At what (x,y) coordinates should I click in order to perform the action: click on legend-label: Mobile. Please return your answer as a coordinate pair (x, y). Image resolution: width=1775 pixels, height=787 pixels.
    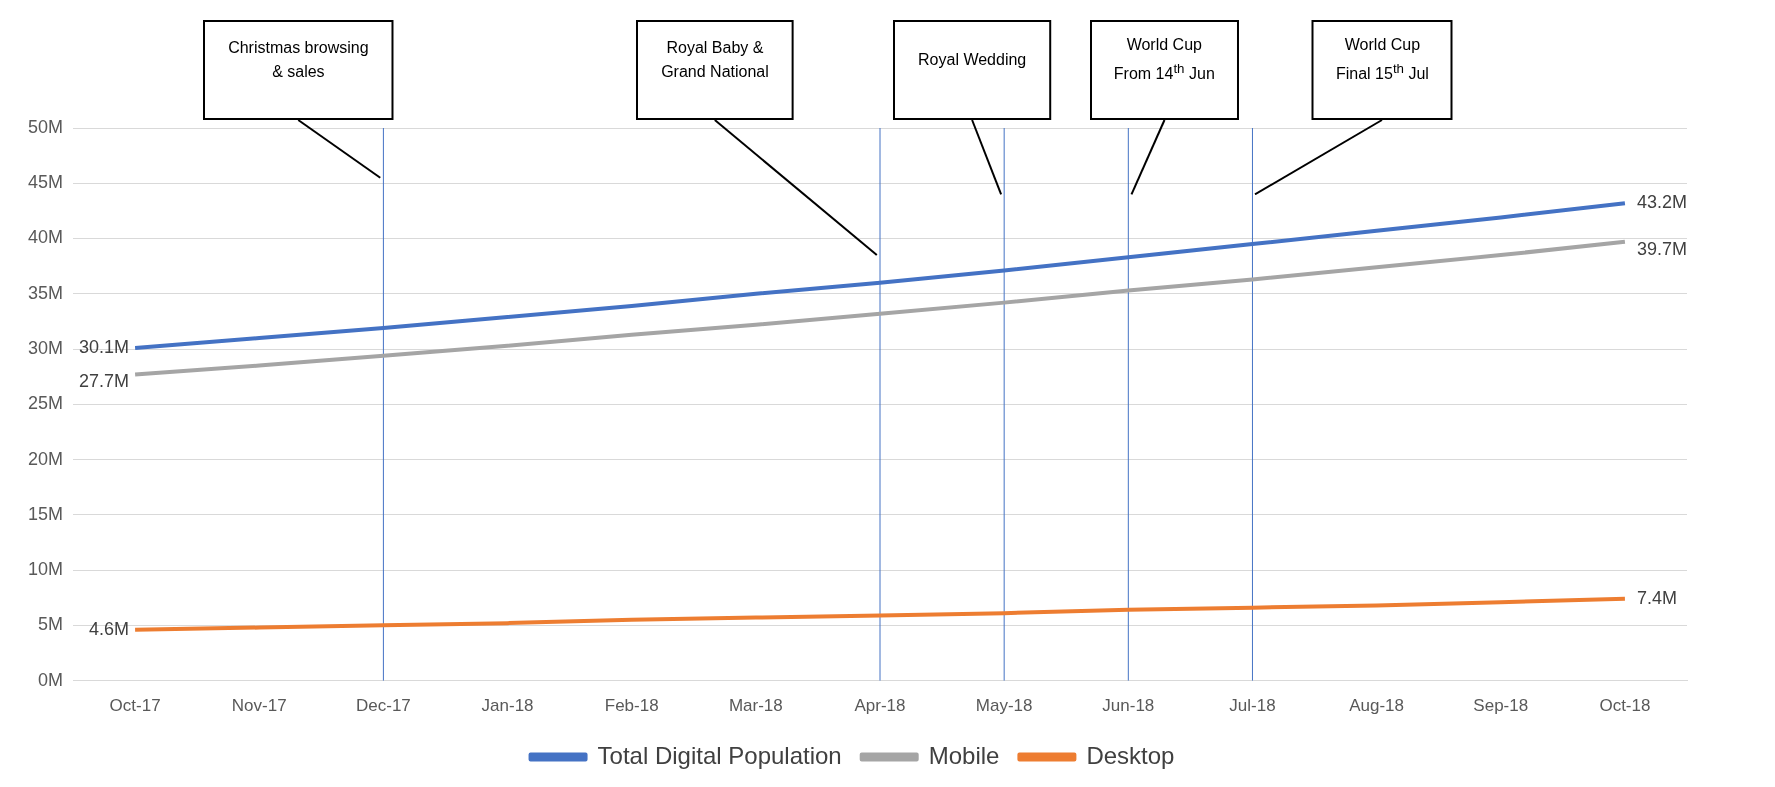
    Looking at the image, I should click on (964, 755).